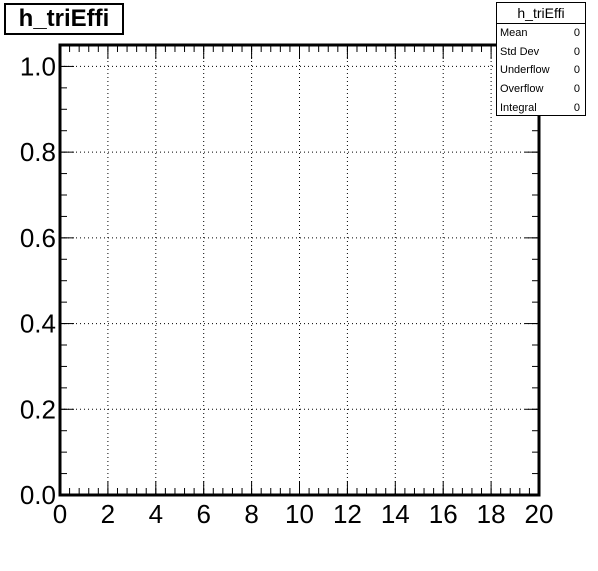  What do you see at coordinates (156, 514) in the screenshot?
I see `x-tick-label: 4` at bounding box center [156, 514].